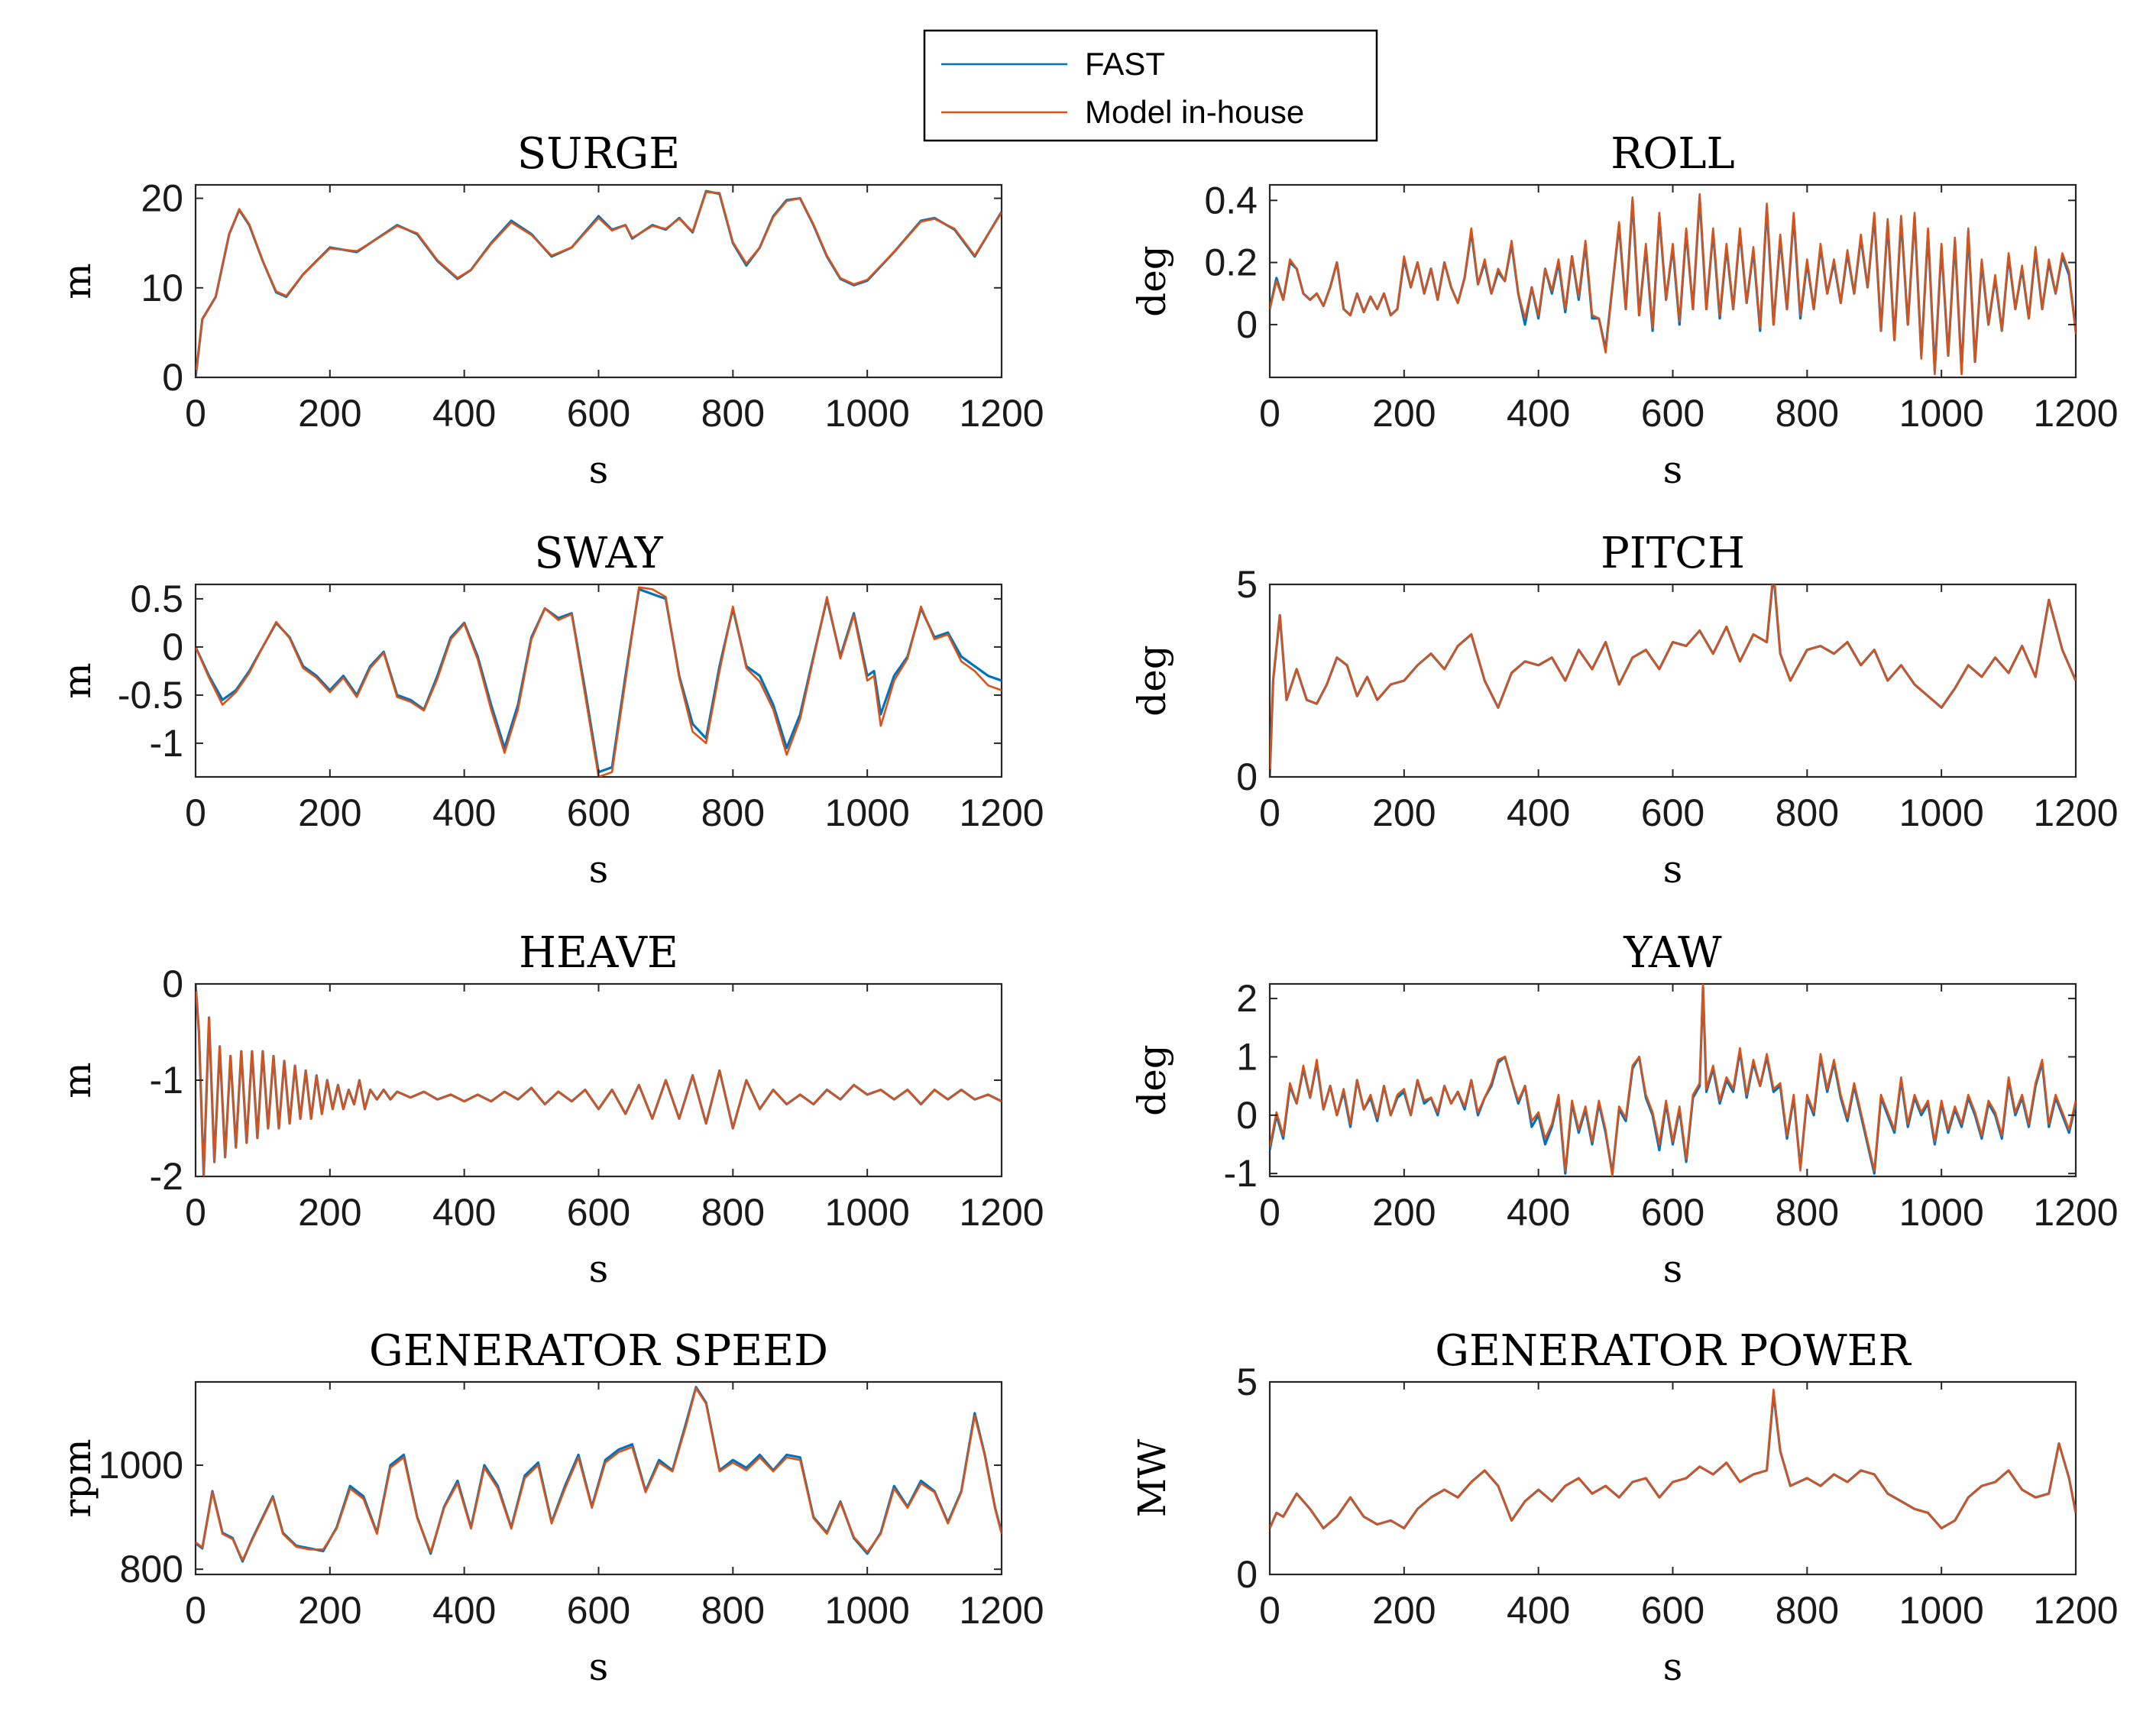 The image size is (2156, 1715). What do you see at coordinates (77, 1477) in the screenshot?
I see `y-axis-label: rpm` at bounding box center [77, 1477].